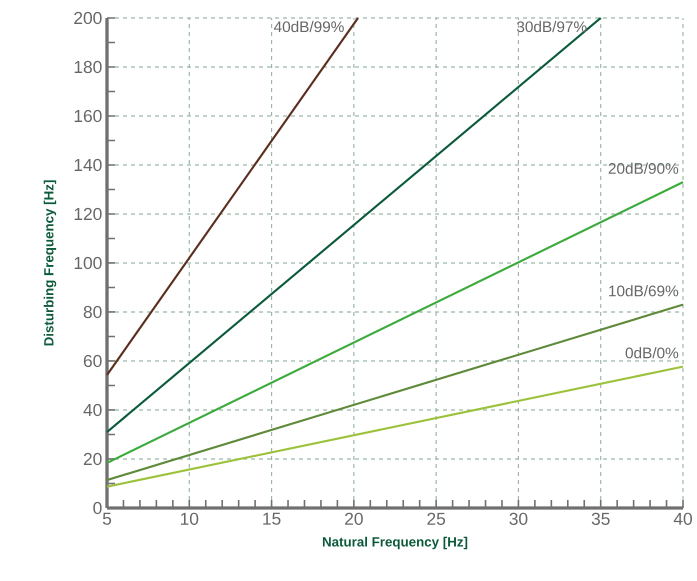  What do you see at coordinates (601, 518) in the screenshot?
I see `x-tick-label: 35` at bounding box center [601, 518].